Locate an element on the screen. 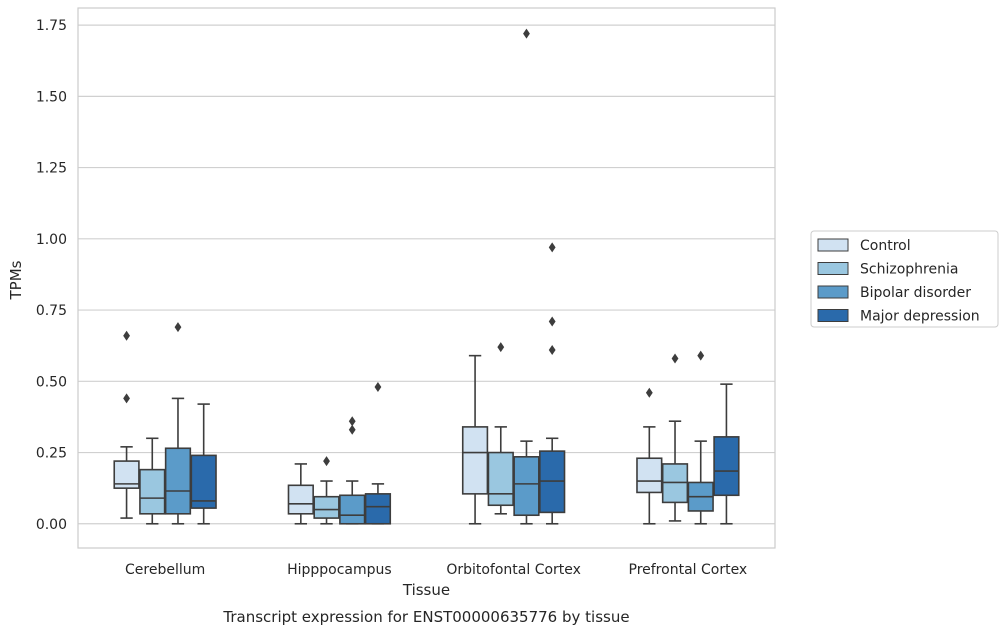  x-tick-label: Cerebellum is located at coordinates (165, 570).